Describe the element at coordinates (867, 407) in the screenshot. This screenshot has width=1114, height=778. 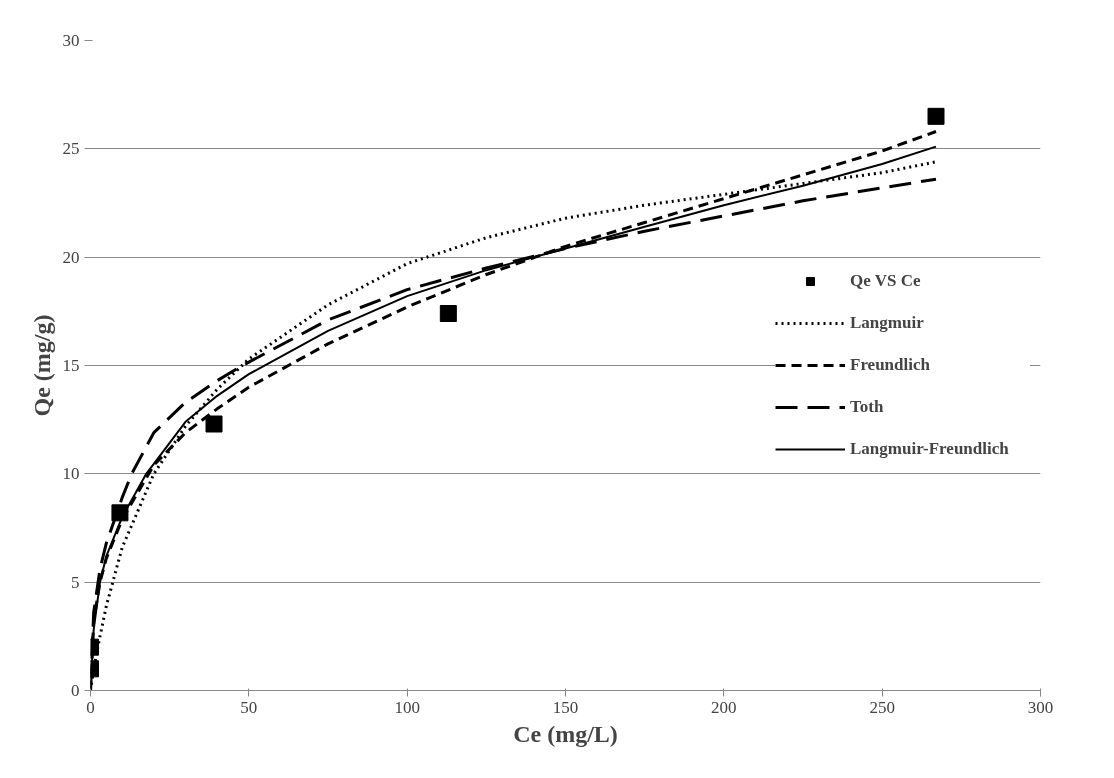
I see `legend-label: Toth` at that location.